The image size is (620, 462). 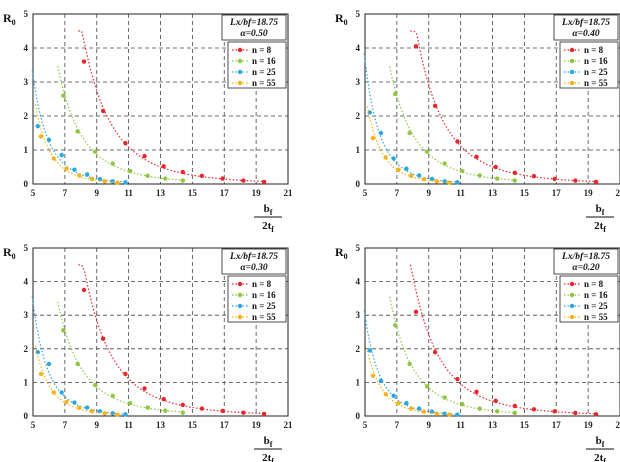 What do you see at coordinates (26, 248) in the screenshot?
I see `y-tick-label: 5` at bounding box center [26, 248].